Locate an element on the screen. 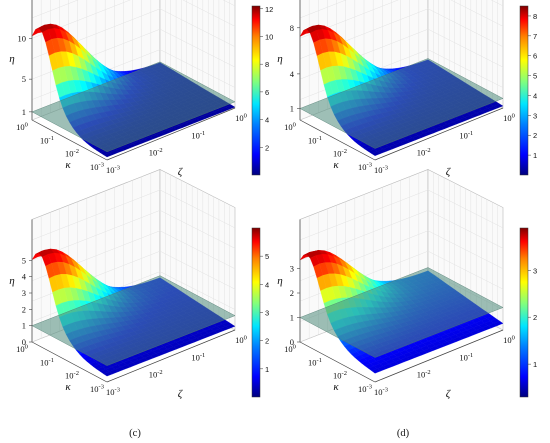 The image size is (550, 443). colorbar-tick-label: 12 is located at coordinates (269, 9).